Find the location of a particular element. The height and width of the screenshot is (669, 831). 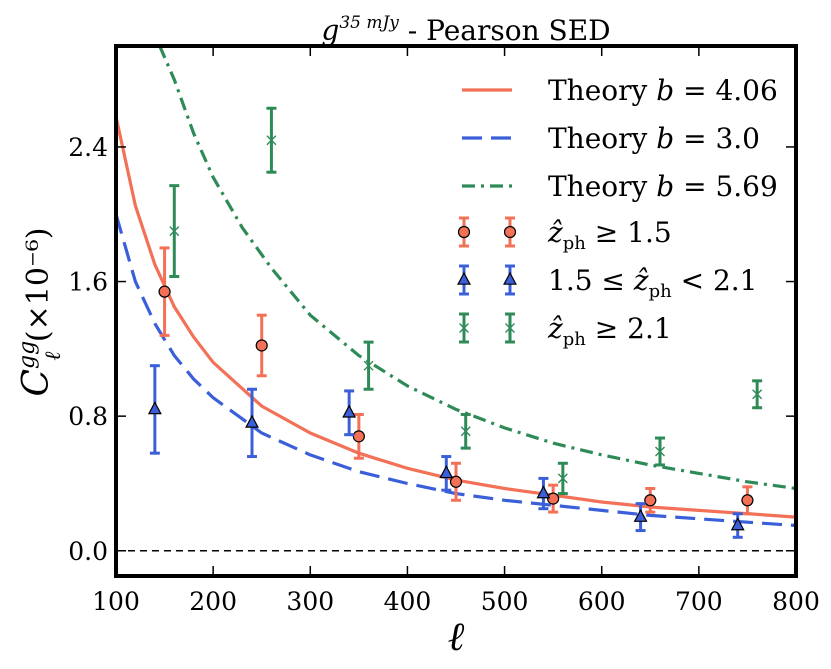

x-tick-label: 700 is located at coordinates (699, 601).